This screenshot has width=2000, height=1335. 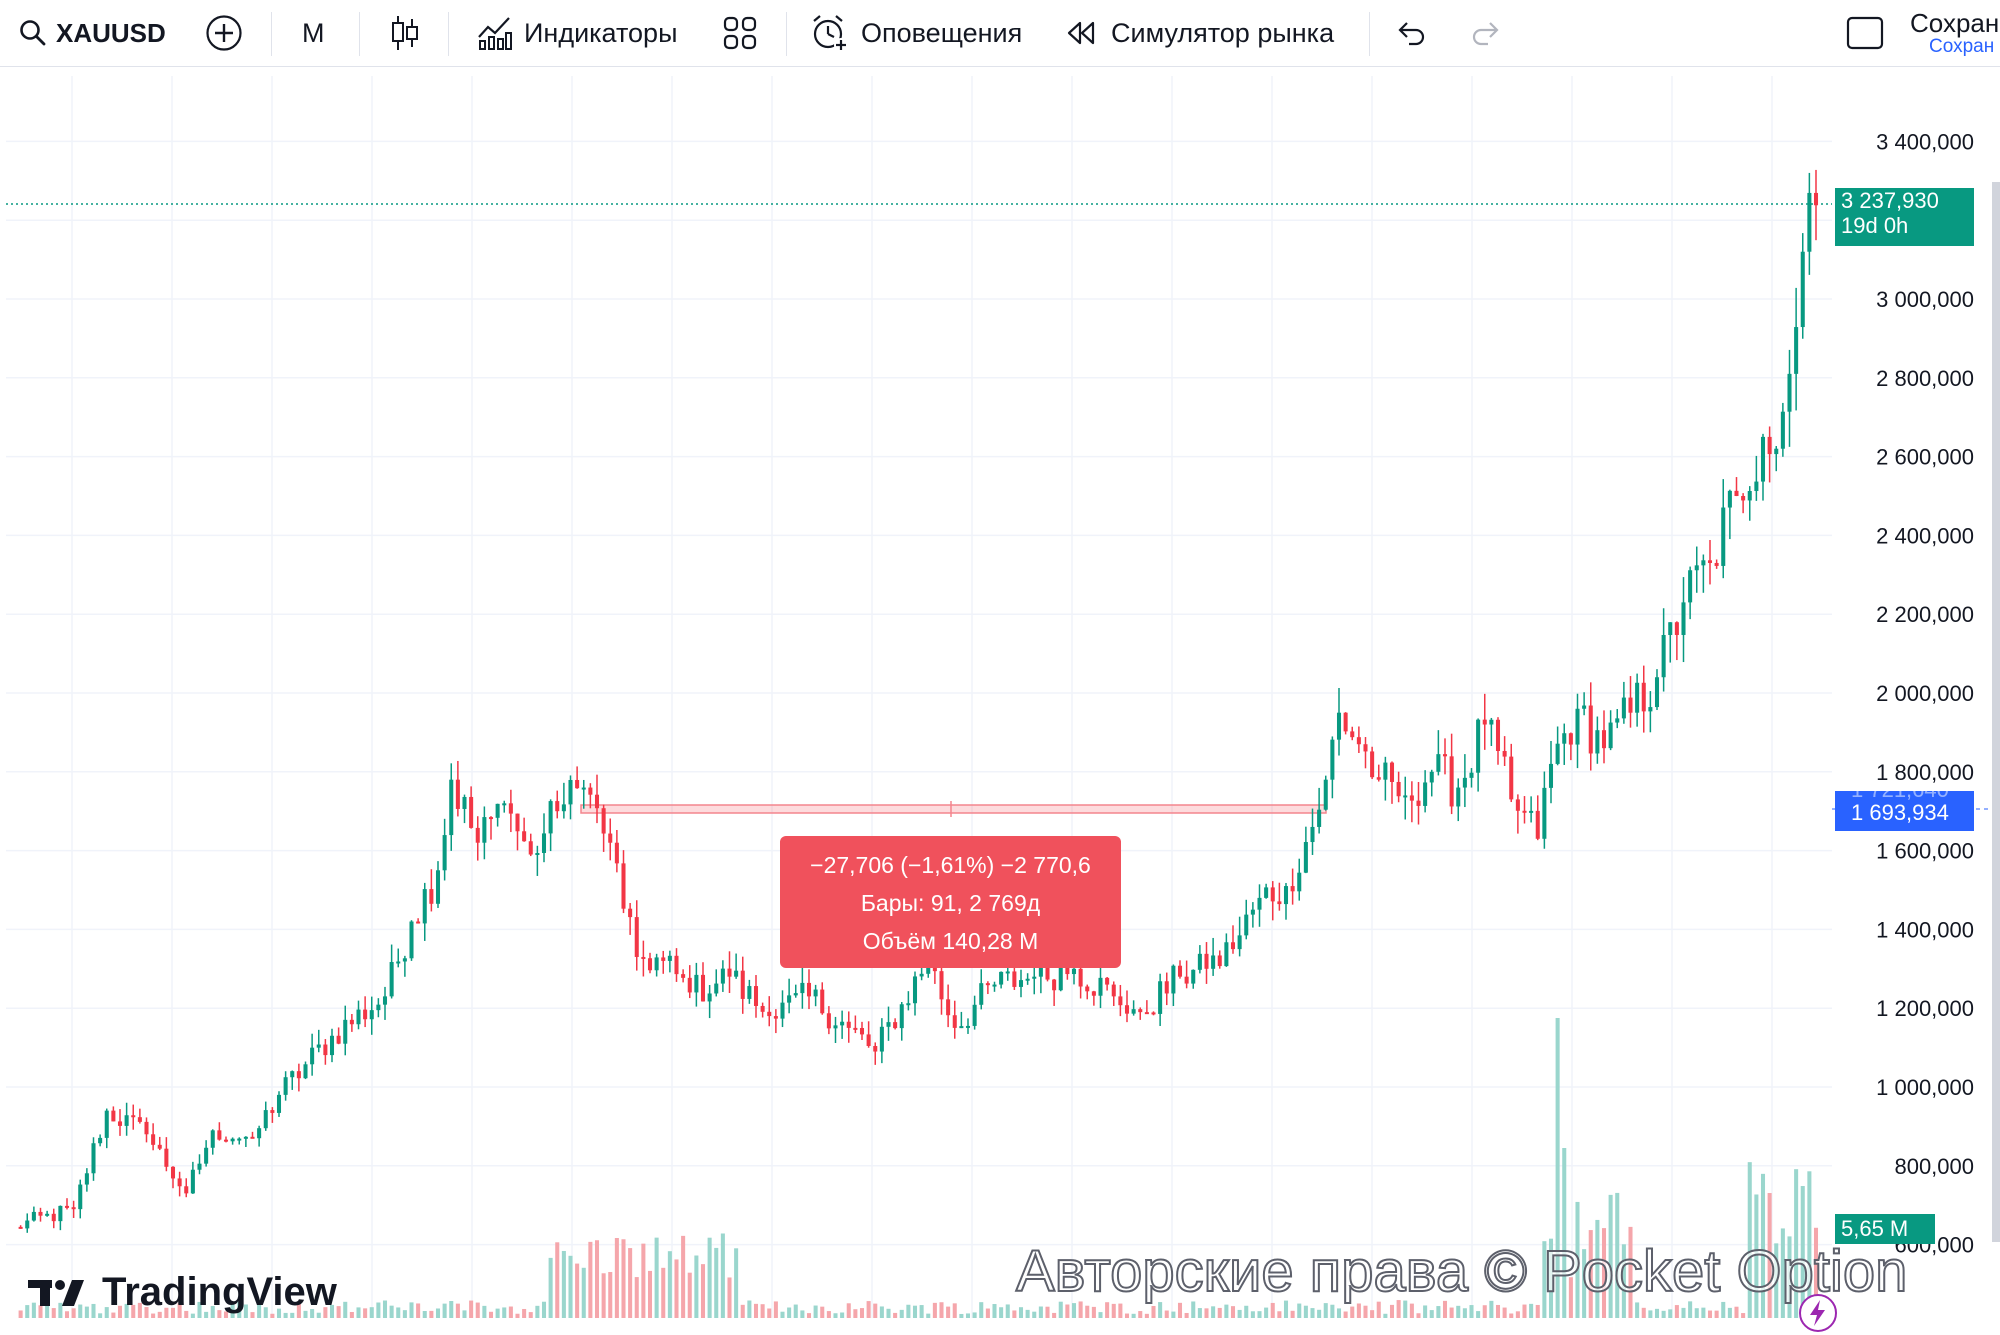 I want to click on interval-button: M, so click(x=313, y=32).